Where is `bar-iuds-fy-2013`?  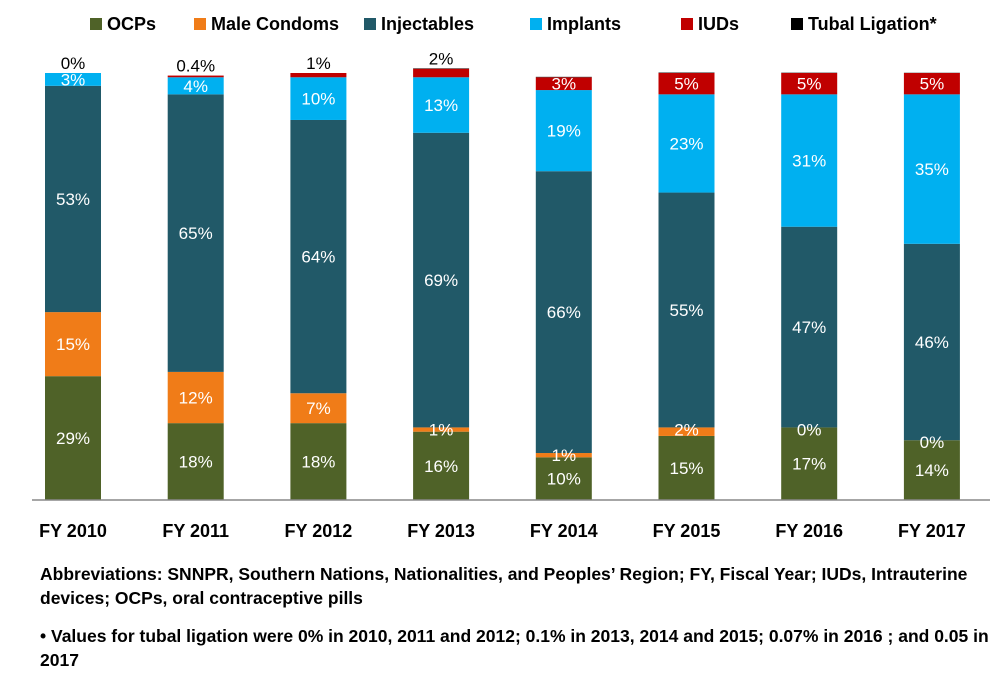 bar-iuds-fy-2013 is located at coordinates (441, 73).